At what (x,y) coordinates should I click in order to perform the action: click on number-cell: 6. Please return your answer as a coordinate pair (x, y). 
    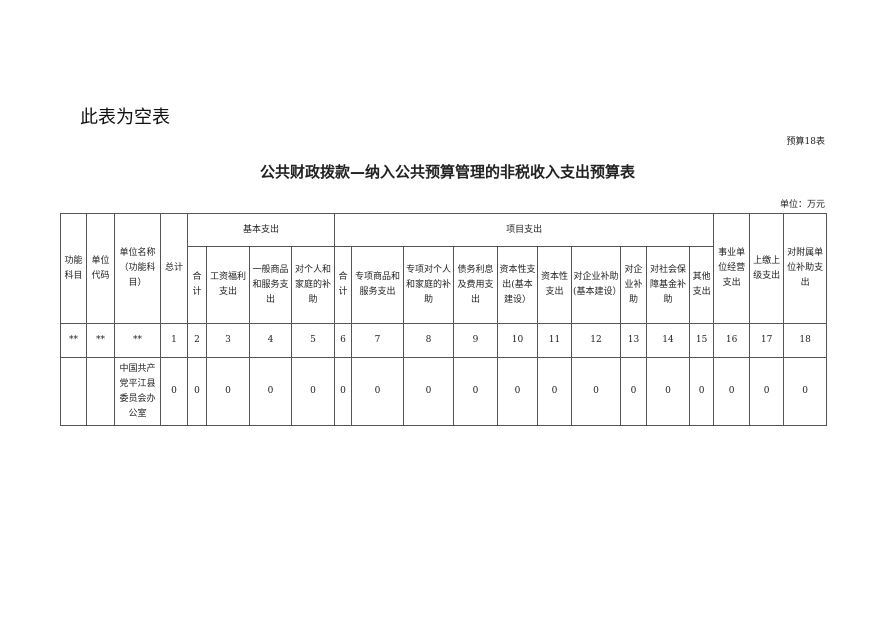
    Looking at the image, I should click on (343, 340).